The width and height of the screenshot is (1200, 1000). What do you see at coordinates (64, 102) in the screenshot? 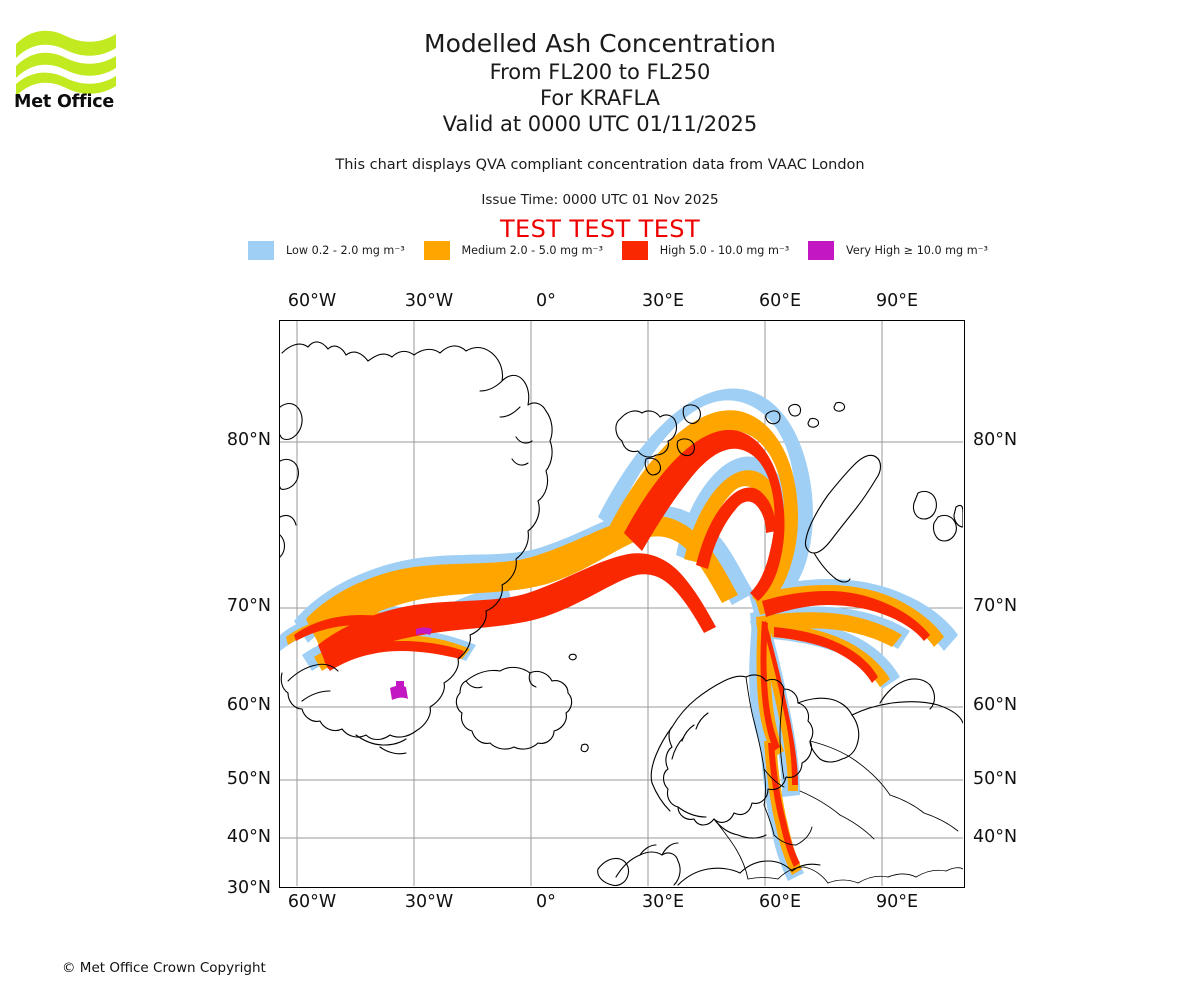
I see `met-office-logo-text: Met Office` at bounding box center [64, 102].